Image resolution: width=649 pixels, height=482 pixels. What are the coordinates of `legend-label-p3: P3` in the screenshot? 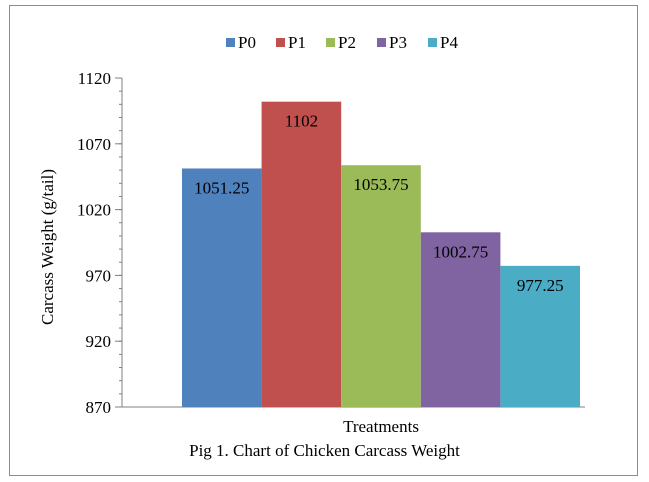 It's located at (398, 42).